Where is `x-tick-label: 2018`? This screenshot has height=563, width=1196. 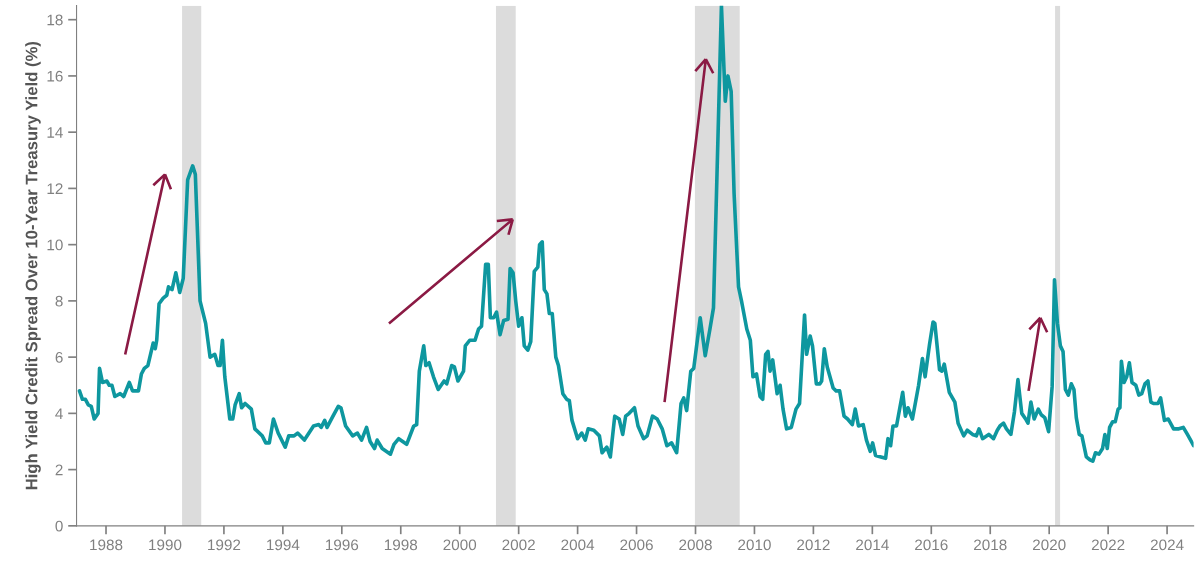 x-tick-label: 2018 is located at coordinates (990, 545).